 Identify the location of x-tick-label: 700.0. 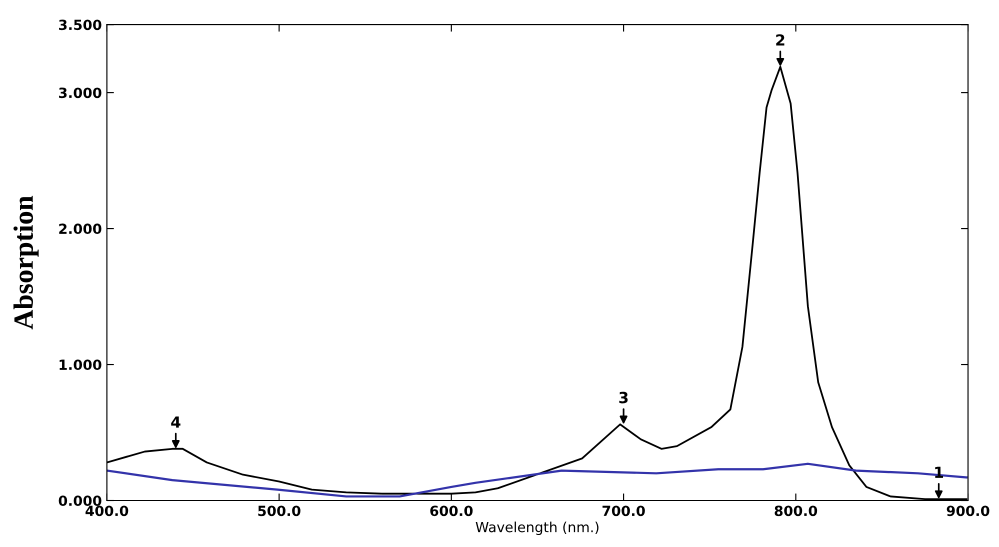
(623, 511).